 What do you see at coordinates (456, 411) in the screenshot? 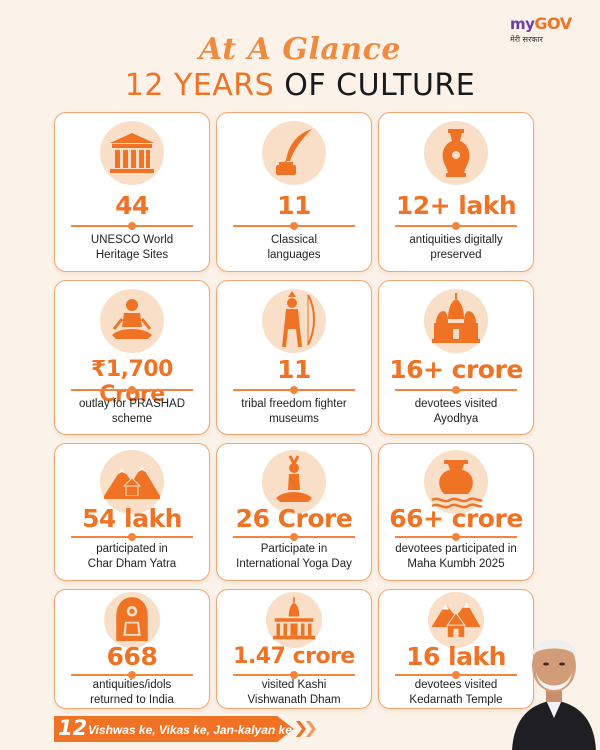
I see `stat-label: devotees visited Ayodhya` at bounding box center [456, 411].